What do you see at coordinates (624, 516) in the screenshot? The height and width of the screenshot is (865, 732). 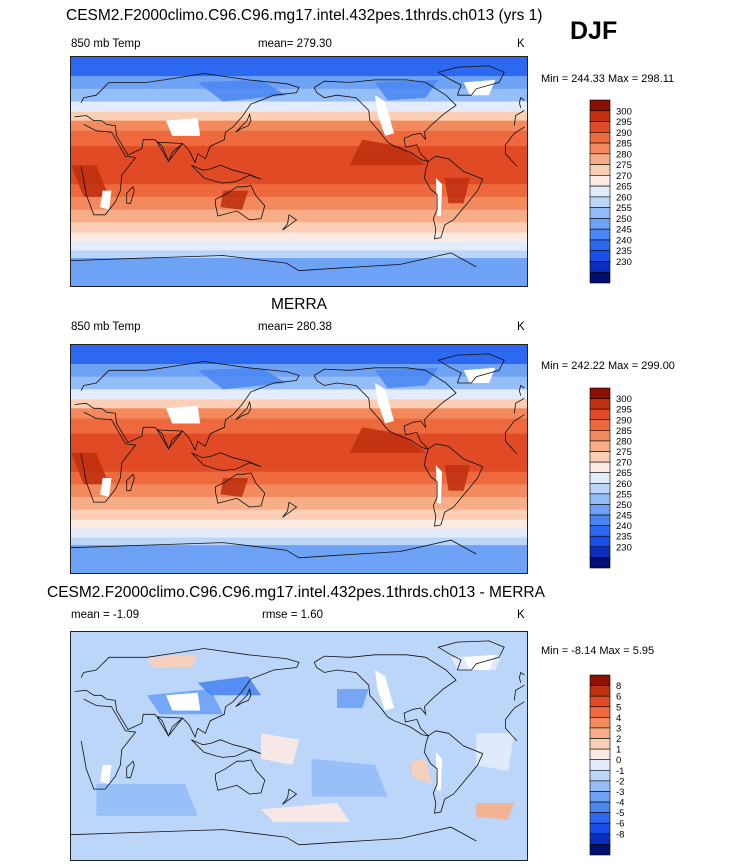 I see `colorbar-label: 245` at bounding box center [624, 516].